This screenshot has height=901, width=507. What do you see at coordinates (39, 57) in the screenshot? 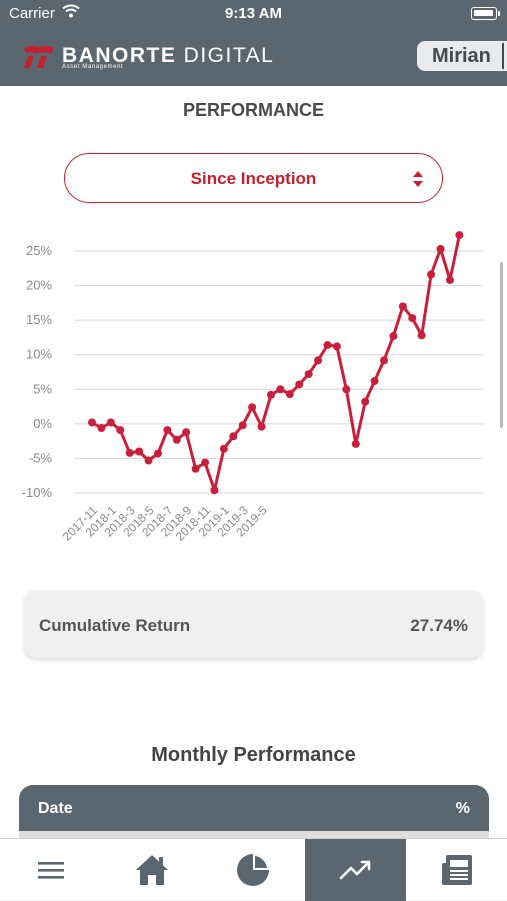
I see `banorte-logo-icon` at bounding box center [39, 57].